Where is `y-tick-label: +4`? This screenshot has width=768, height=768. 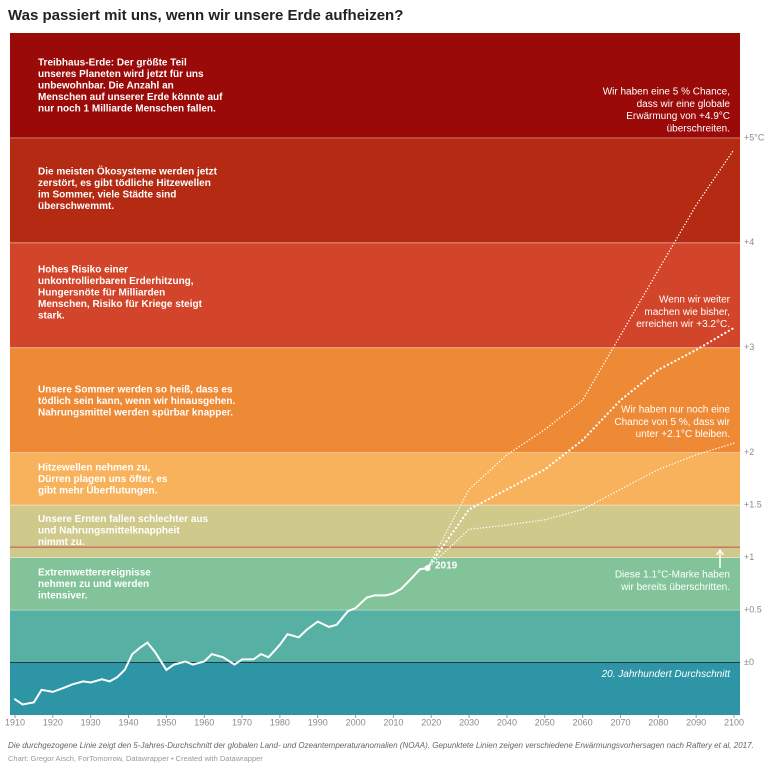 y-tick-label: +4 is located at coordinates (749, 242).